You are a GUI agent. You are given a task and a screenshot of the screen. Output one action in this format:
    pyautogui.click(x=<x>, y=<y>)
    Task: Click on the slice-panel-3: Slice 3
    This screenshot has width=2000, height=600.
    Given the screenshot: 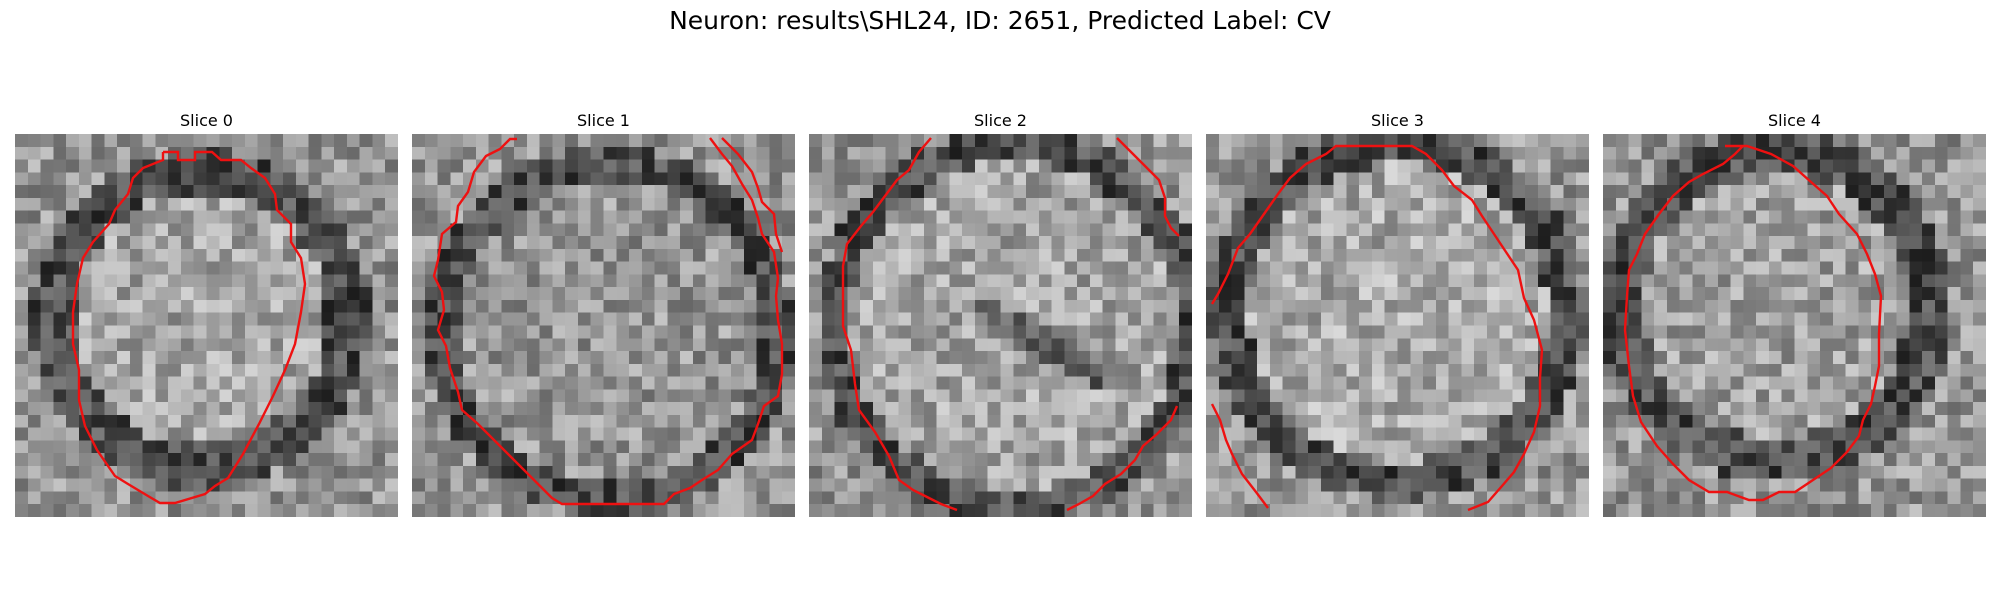 What is the action you would take?
    pyautogui.click(x=1397, y=312)
    